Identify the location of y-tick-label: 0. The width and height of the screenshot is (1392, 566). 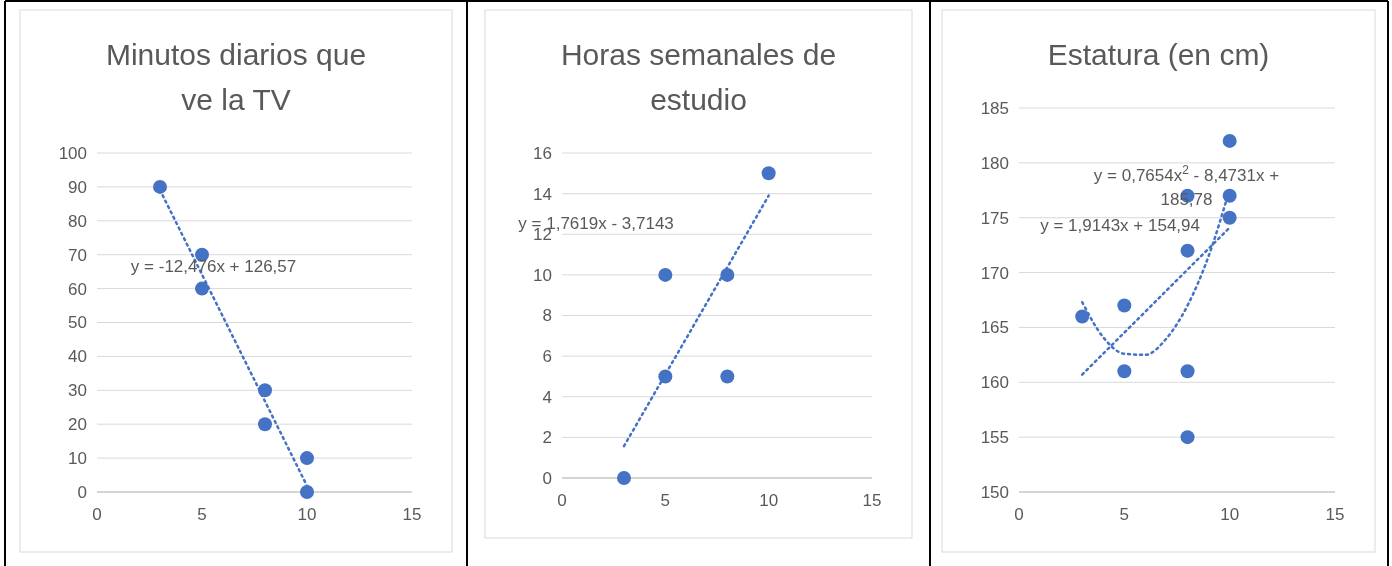
(547, 478).